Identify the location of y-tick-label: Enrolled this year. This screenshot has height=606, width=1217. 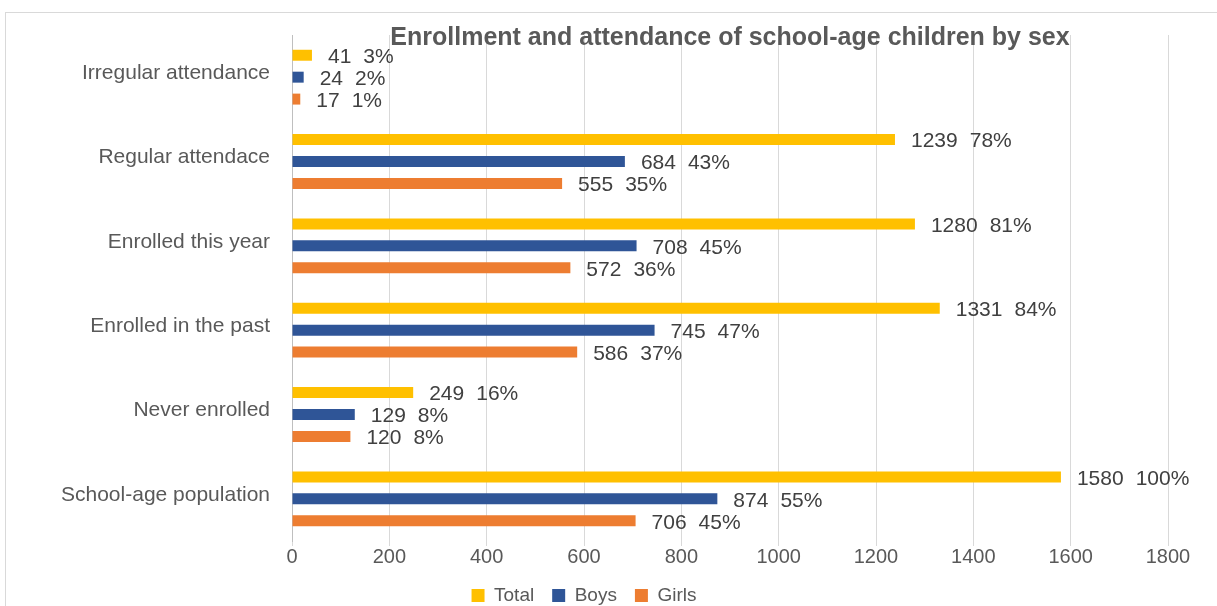
(188, 240).